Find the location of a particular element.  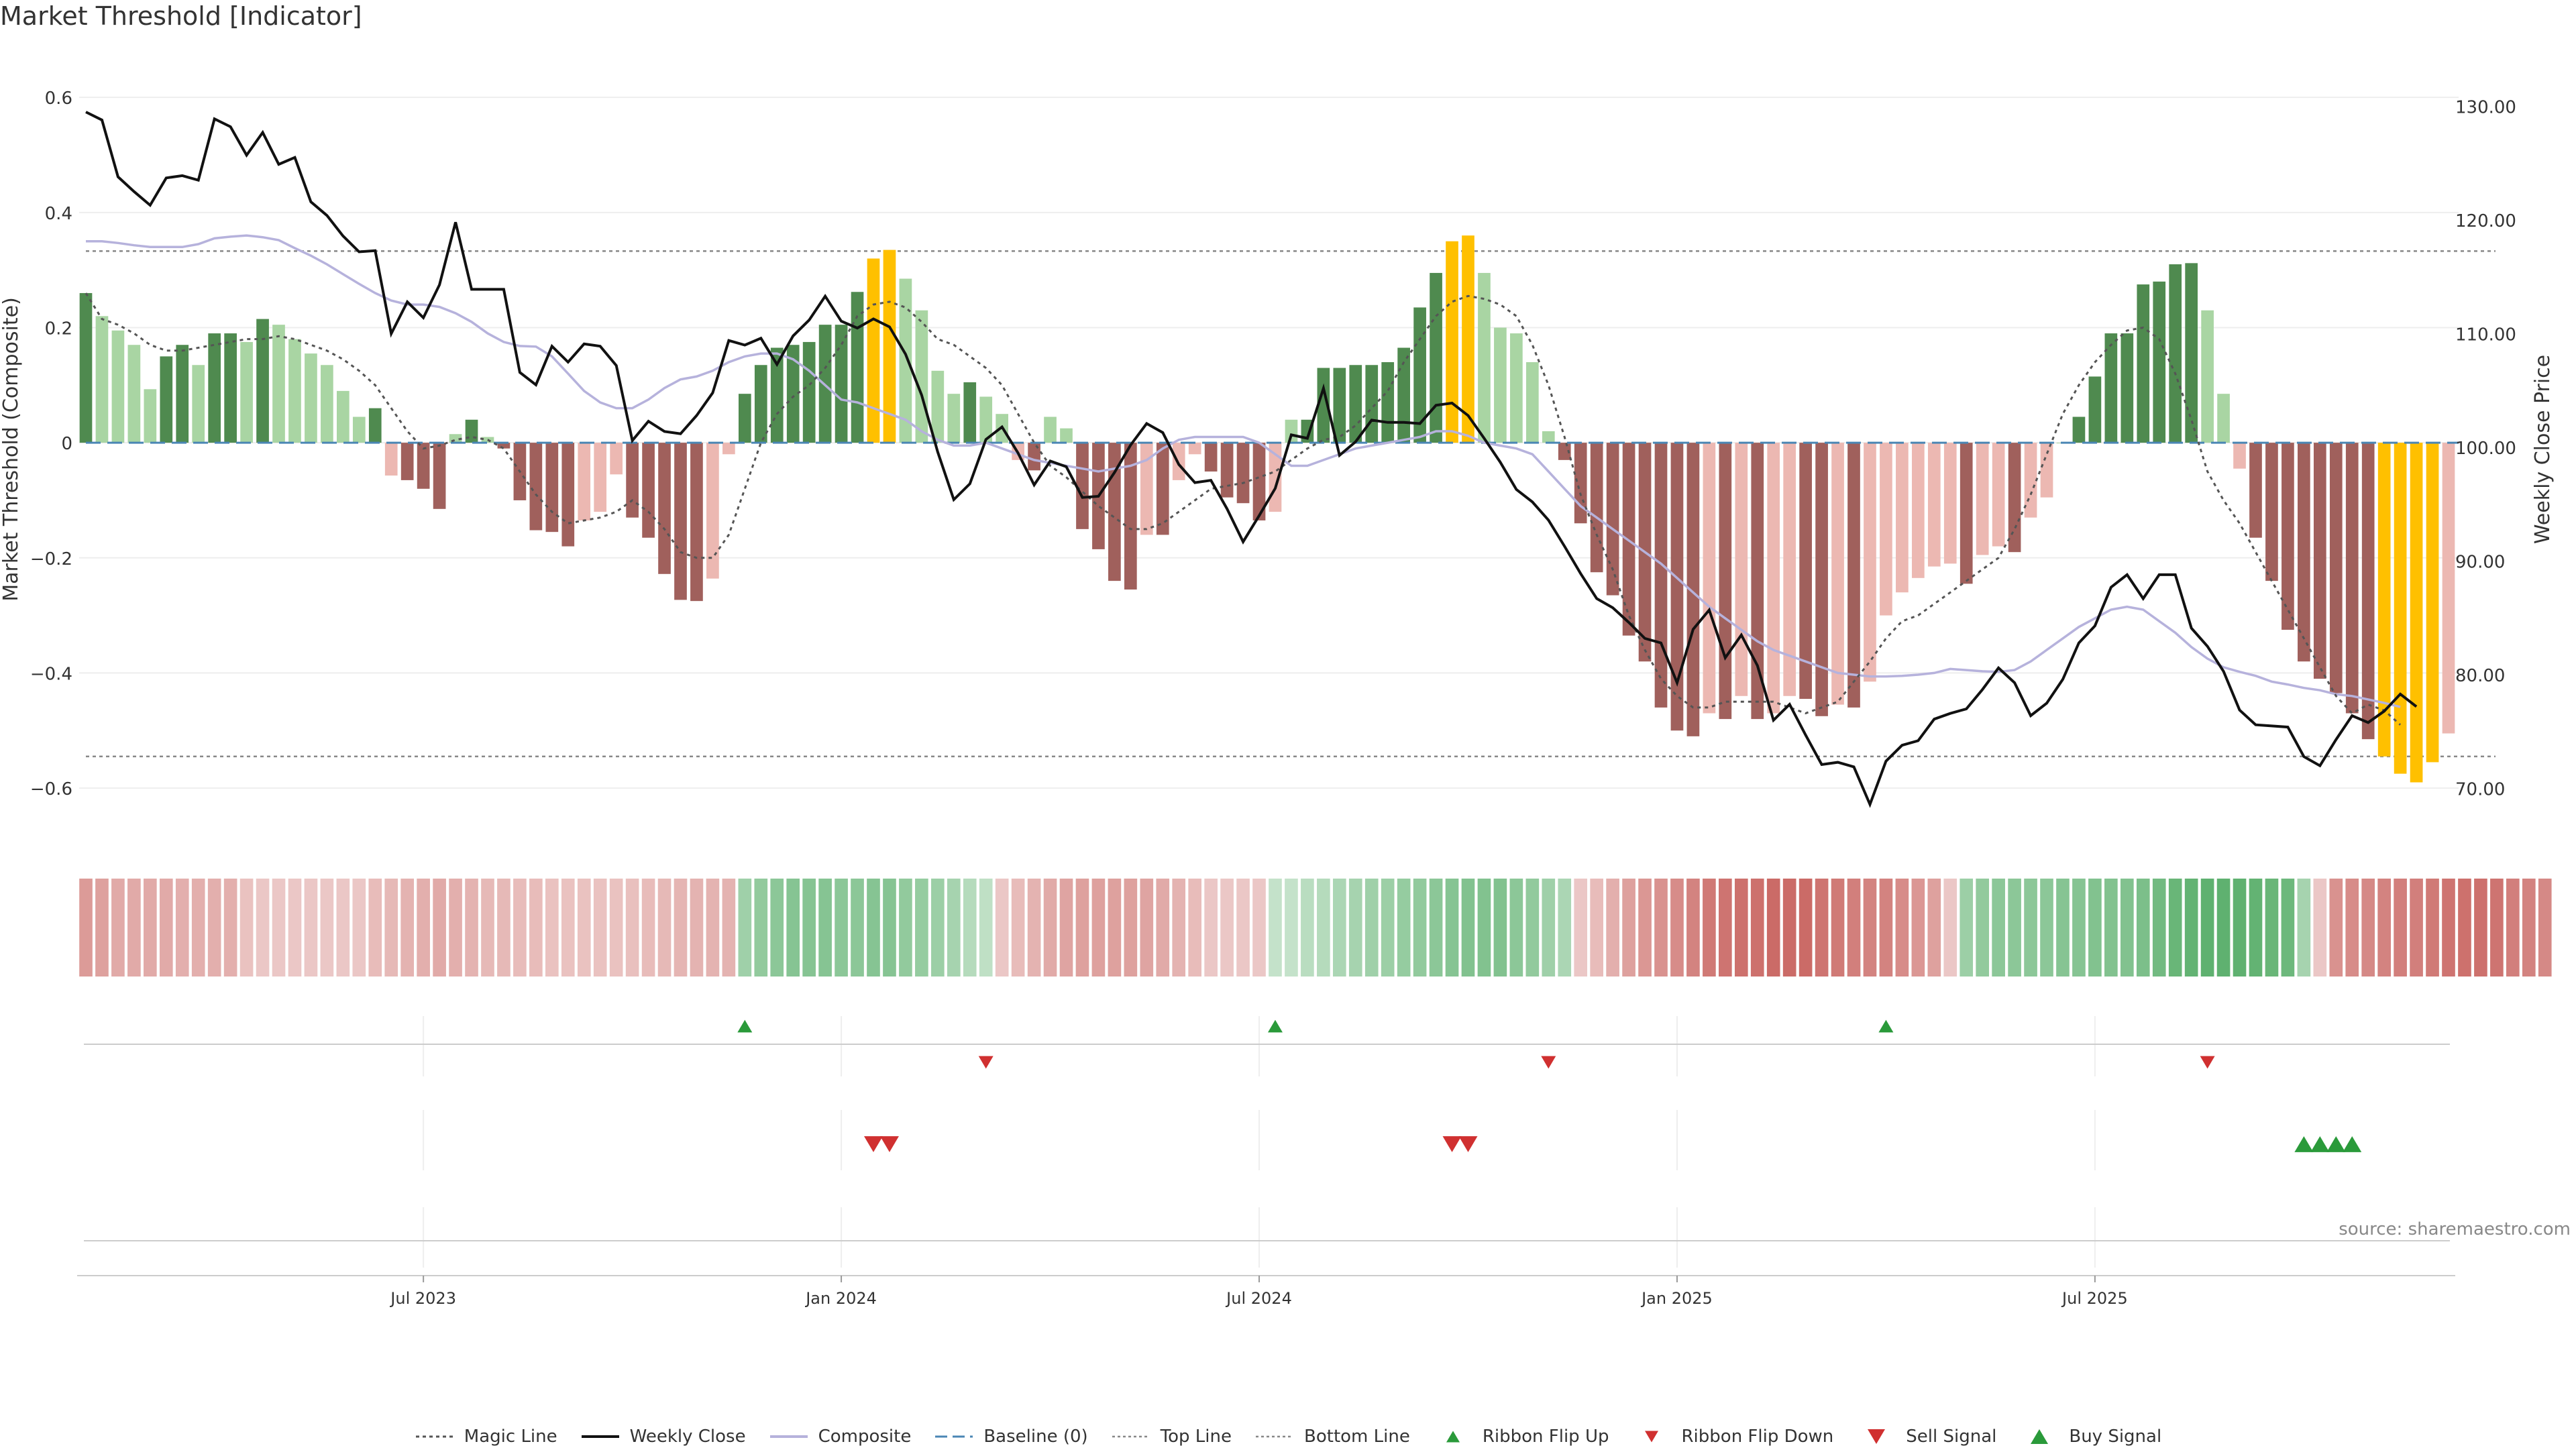

legend-item-flip_down: Ribbon Flip Down is located at coordinates (1732, 1437).